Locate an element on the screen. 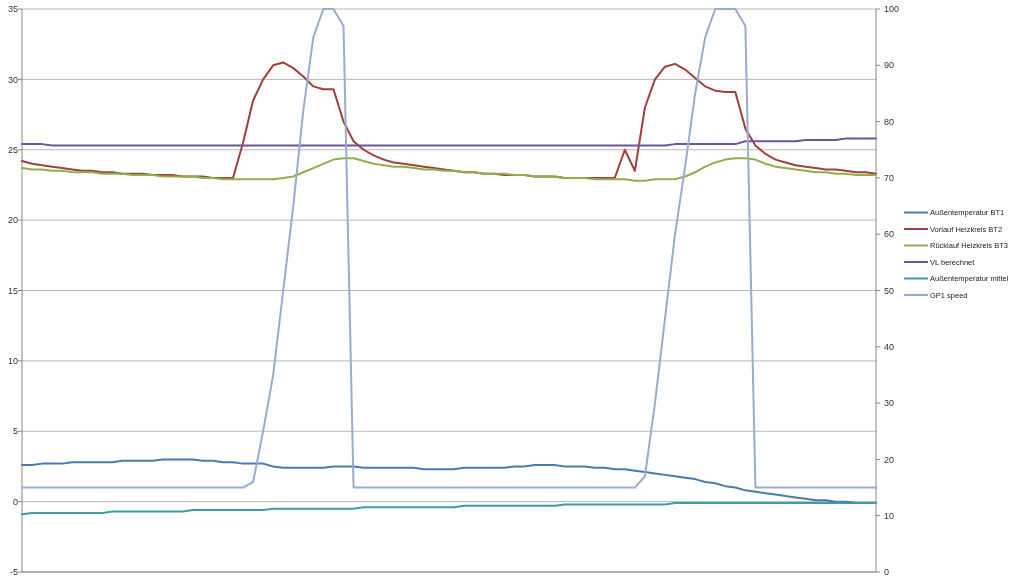 The height and width of the screenshot is (579, 1024). y2-tick-label: 20 is located at coordinates (889, 459).